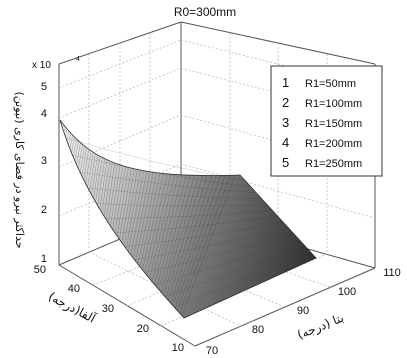 The image size is (407, 358). Describe the element at coordinates (143, 329) in the screenshot. I see `y-tick-label: 20` at that location.